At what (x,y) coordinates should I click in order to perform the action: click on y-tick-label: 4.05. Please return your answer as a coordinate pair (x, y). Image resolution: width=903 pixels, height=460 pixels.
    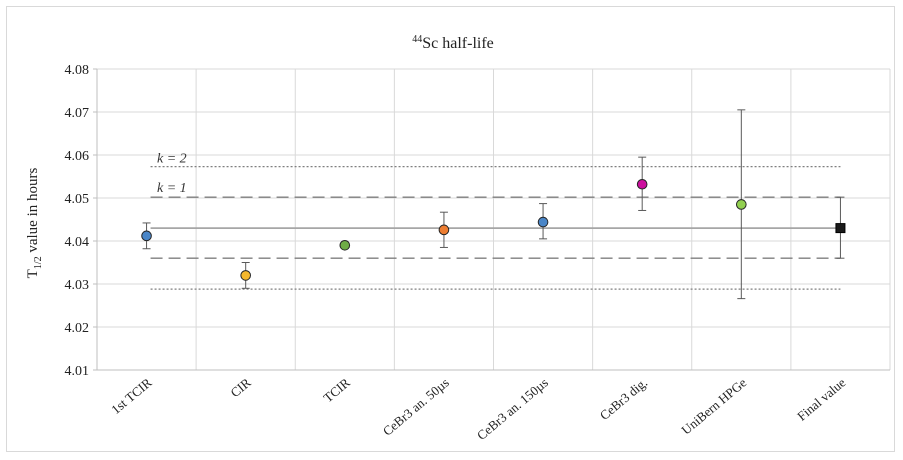
    Looking at the image, I should click on (77, 199).